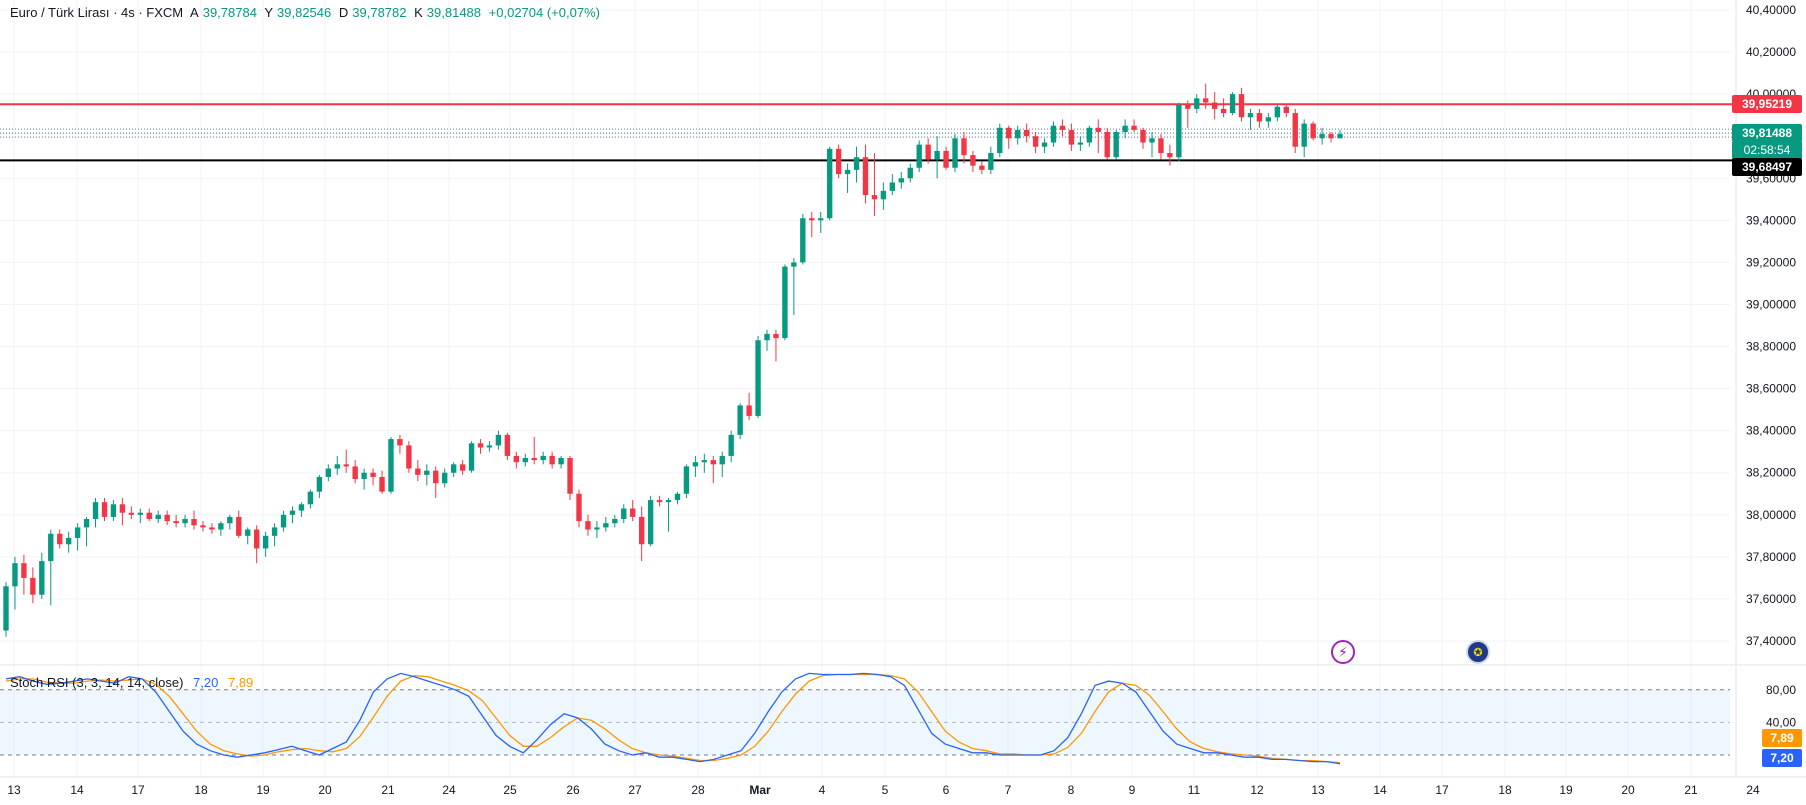 The image size is (1806, 805). Describe the element at coordinates (1478, 652) in the screenshot. I see `eu-flag-icon: ✪` at that location.